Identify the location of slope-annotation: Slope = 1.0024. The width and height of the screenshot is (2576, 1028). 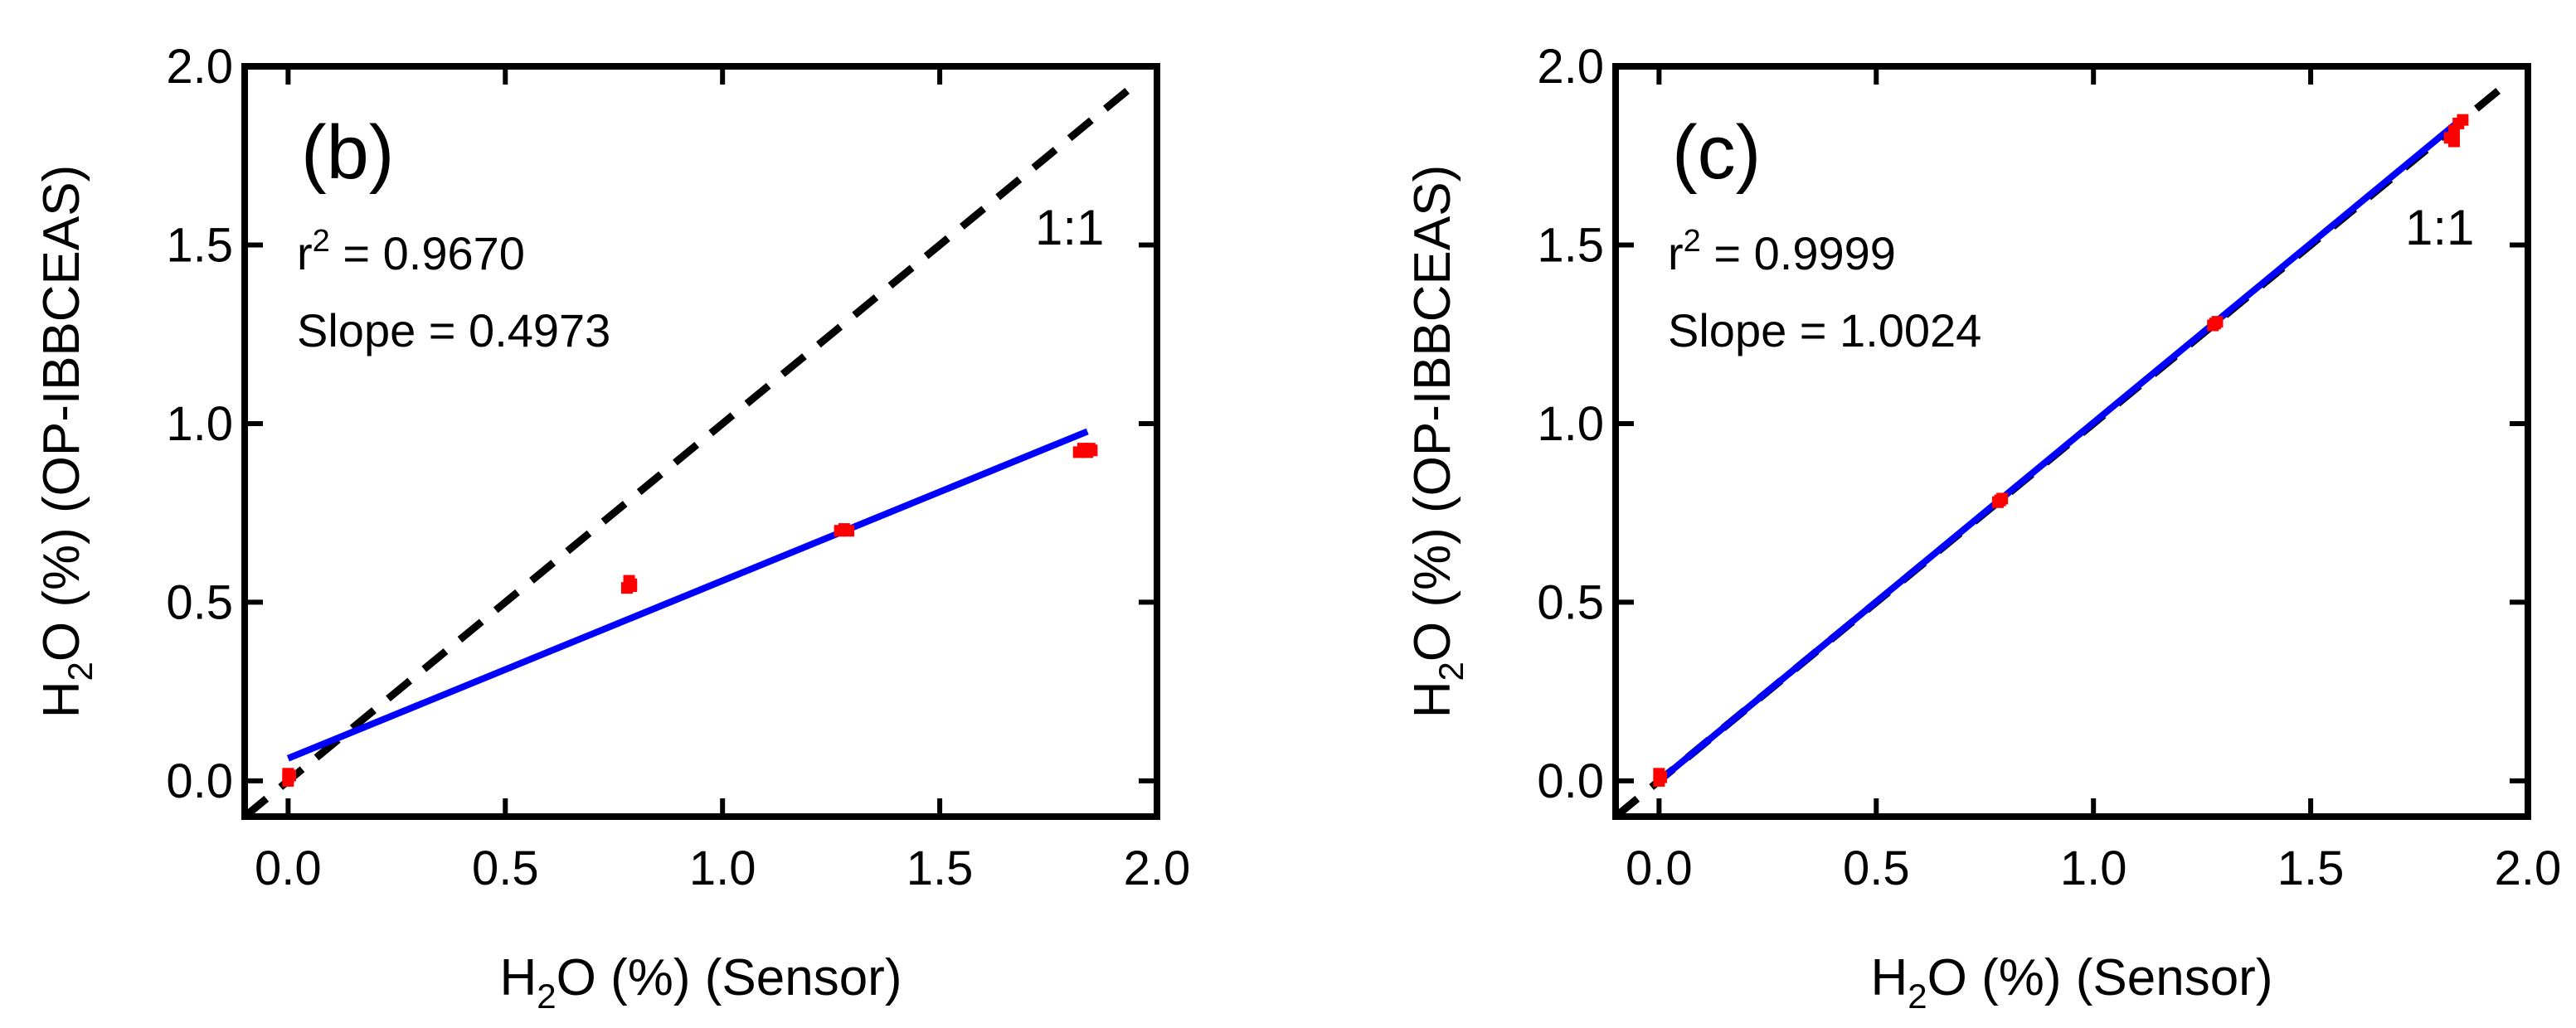
(1825, 330).